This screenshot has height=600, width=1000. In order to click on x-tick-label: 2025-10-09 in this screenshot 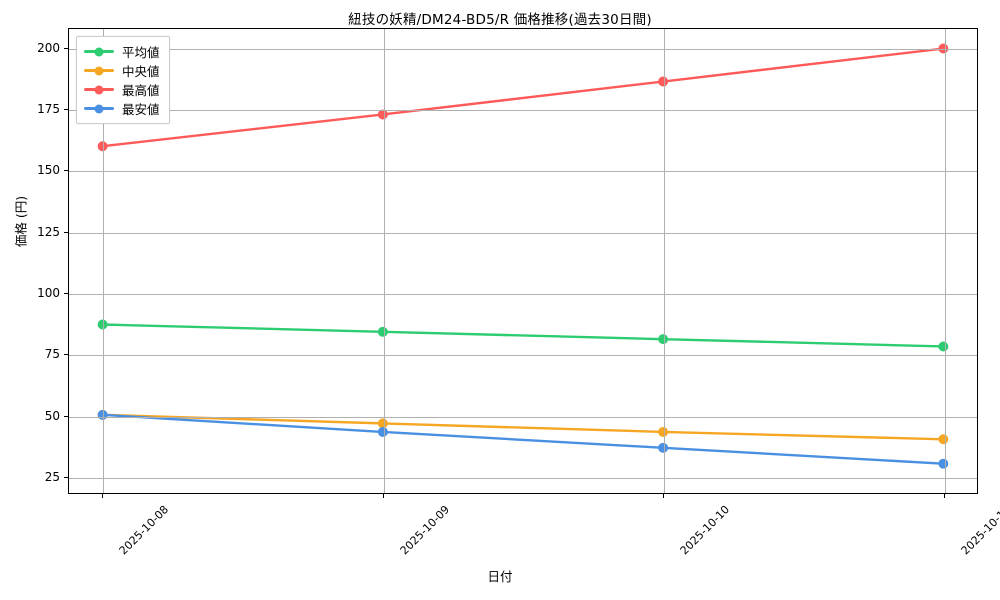, I will do `click(424, 530)`.